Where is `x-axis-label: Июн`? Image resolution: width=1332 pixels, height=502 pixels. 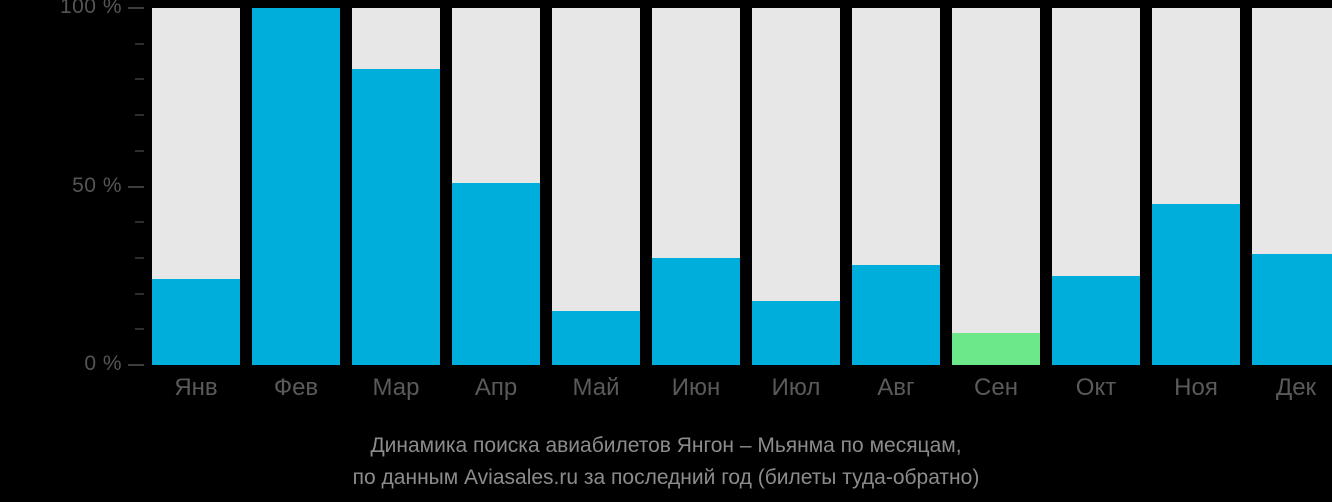
x-axis-label: Июн is located at coordinates (696, 387).